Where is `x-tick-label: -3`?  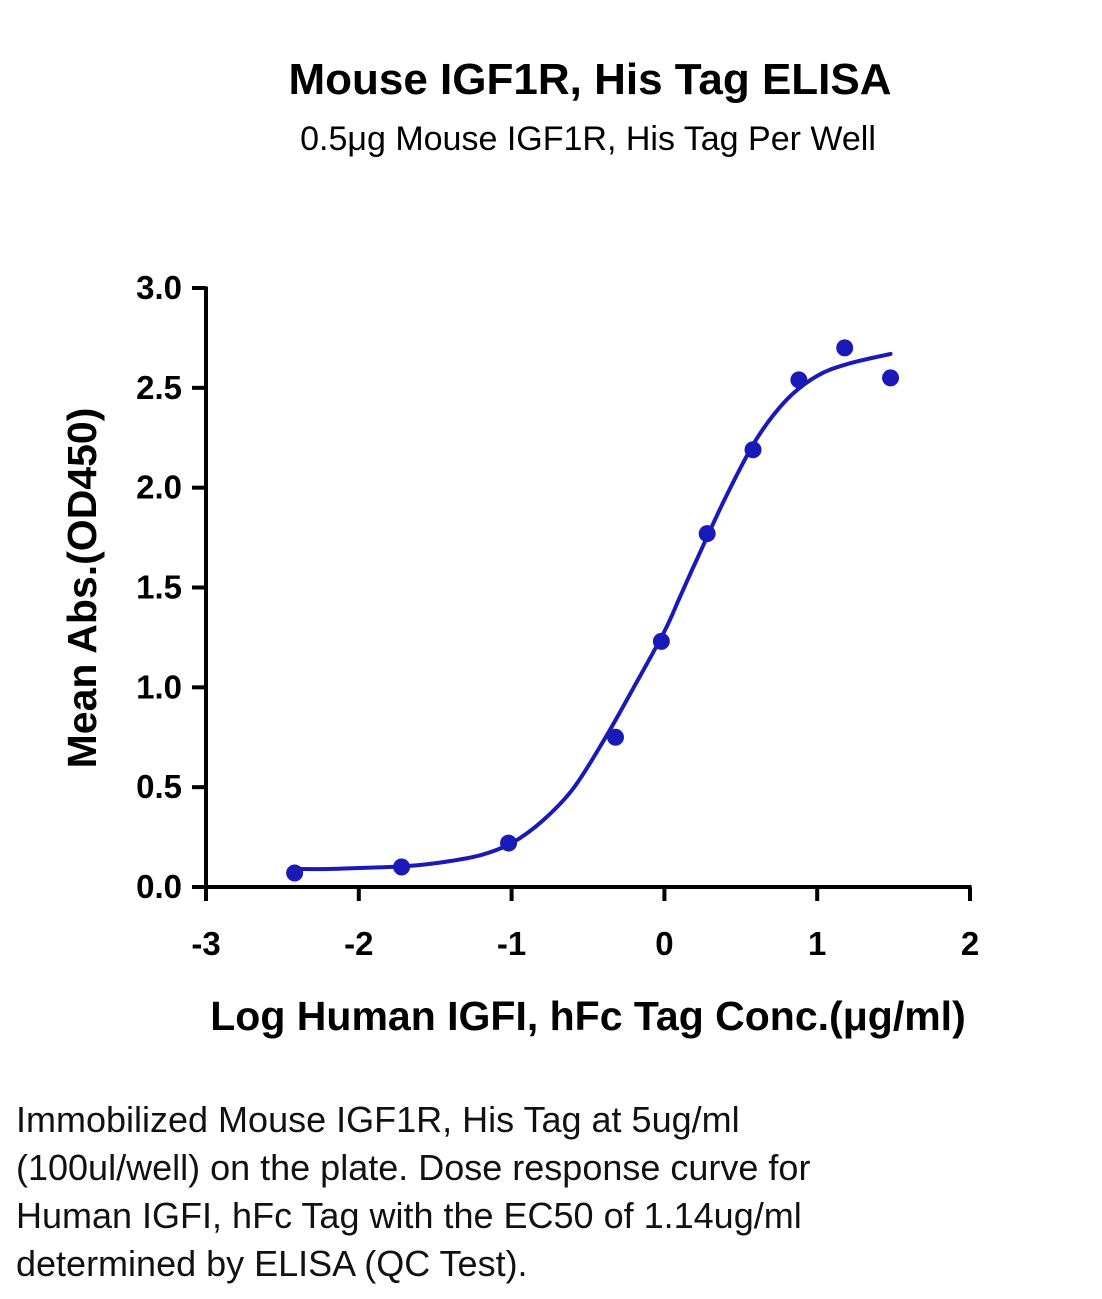 x-tick-label: -3 is located at coordinates (205, 943).